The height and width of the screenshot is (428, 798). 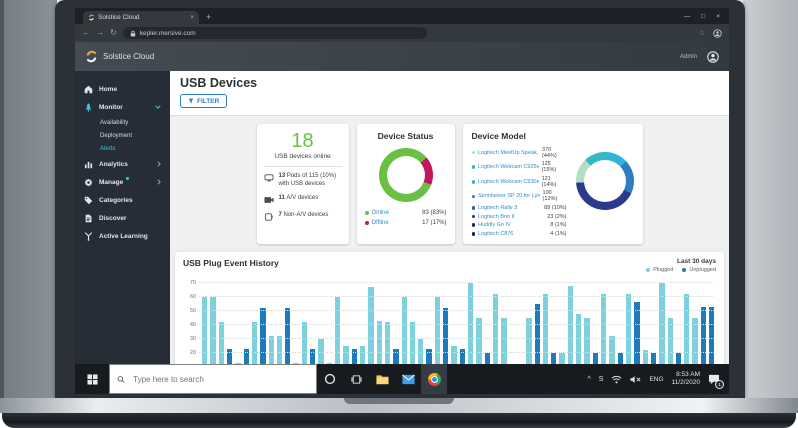 I want to click on volume-muted-icon, so click(x=635, y=379).